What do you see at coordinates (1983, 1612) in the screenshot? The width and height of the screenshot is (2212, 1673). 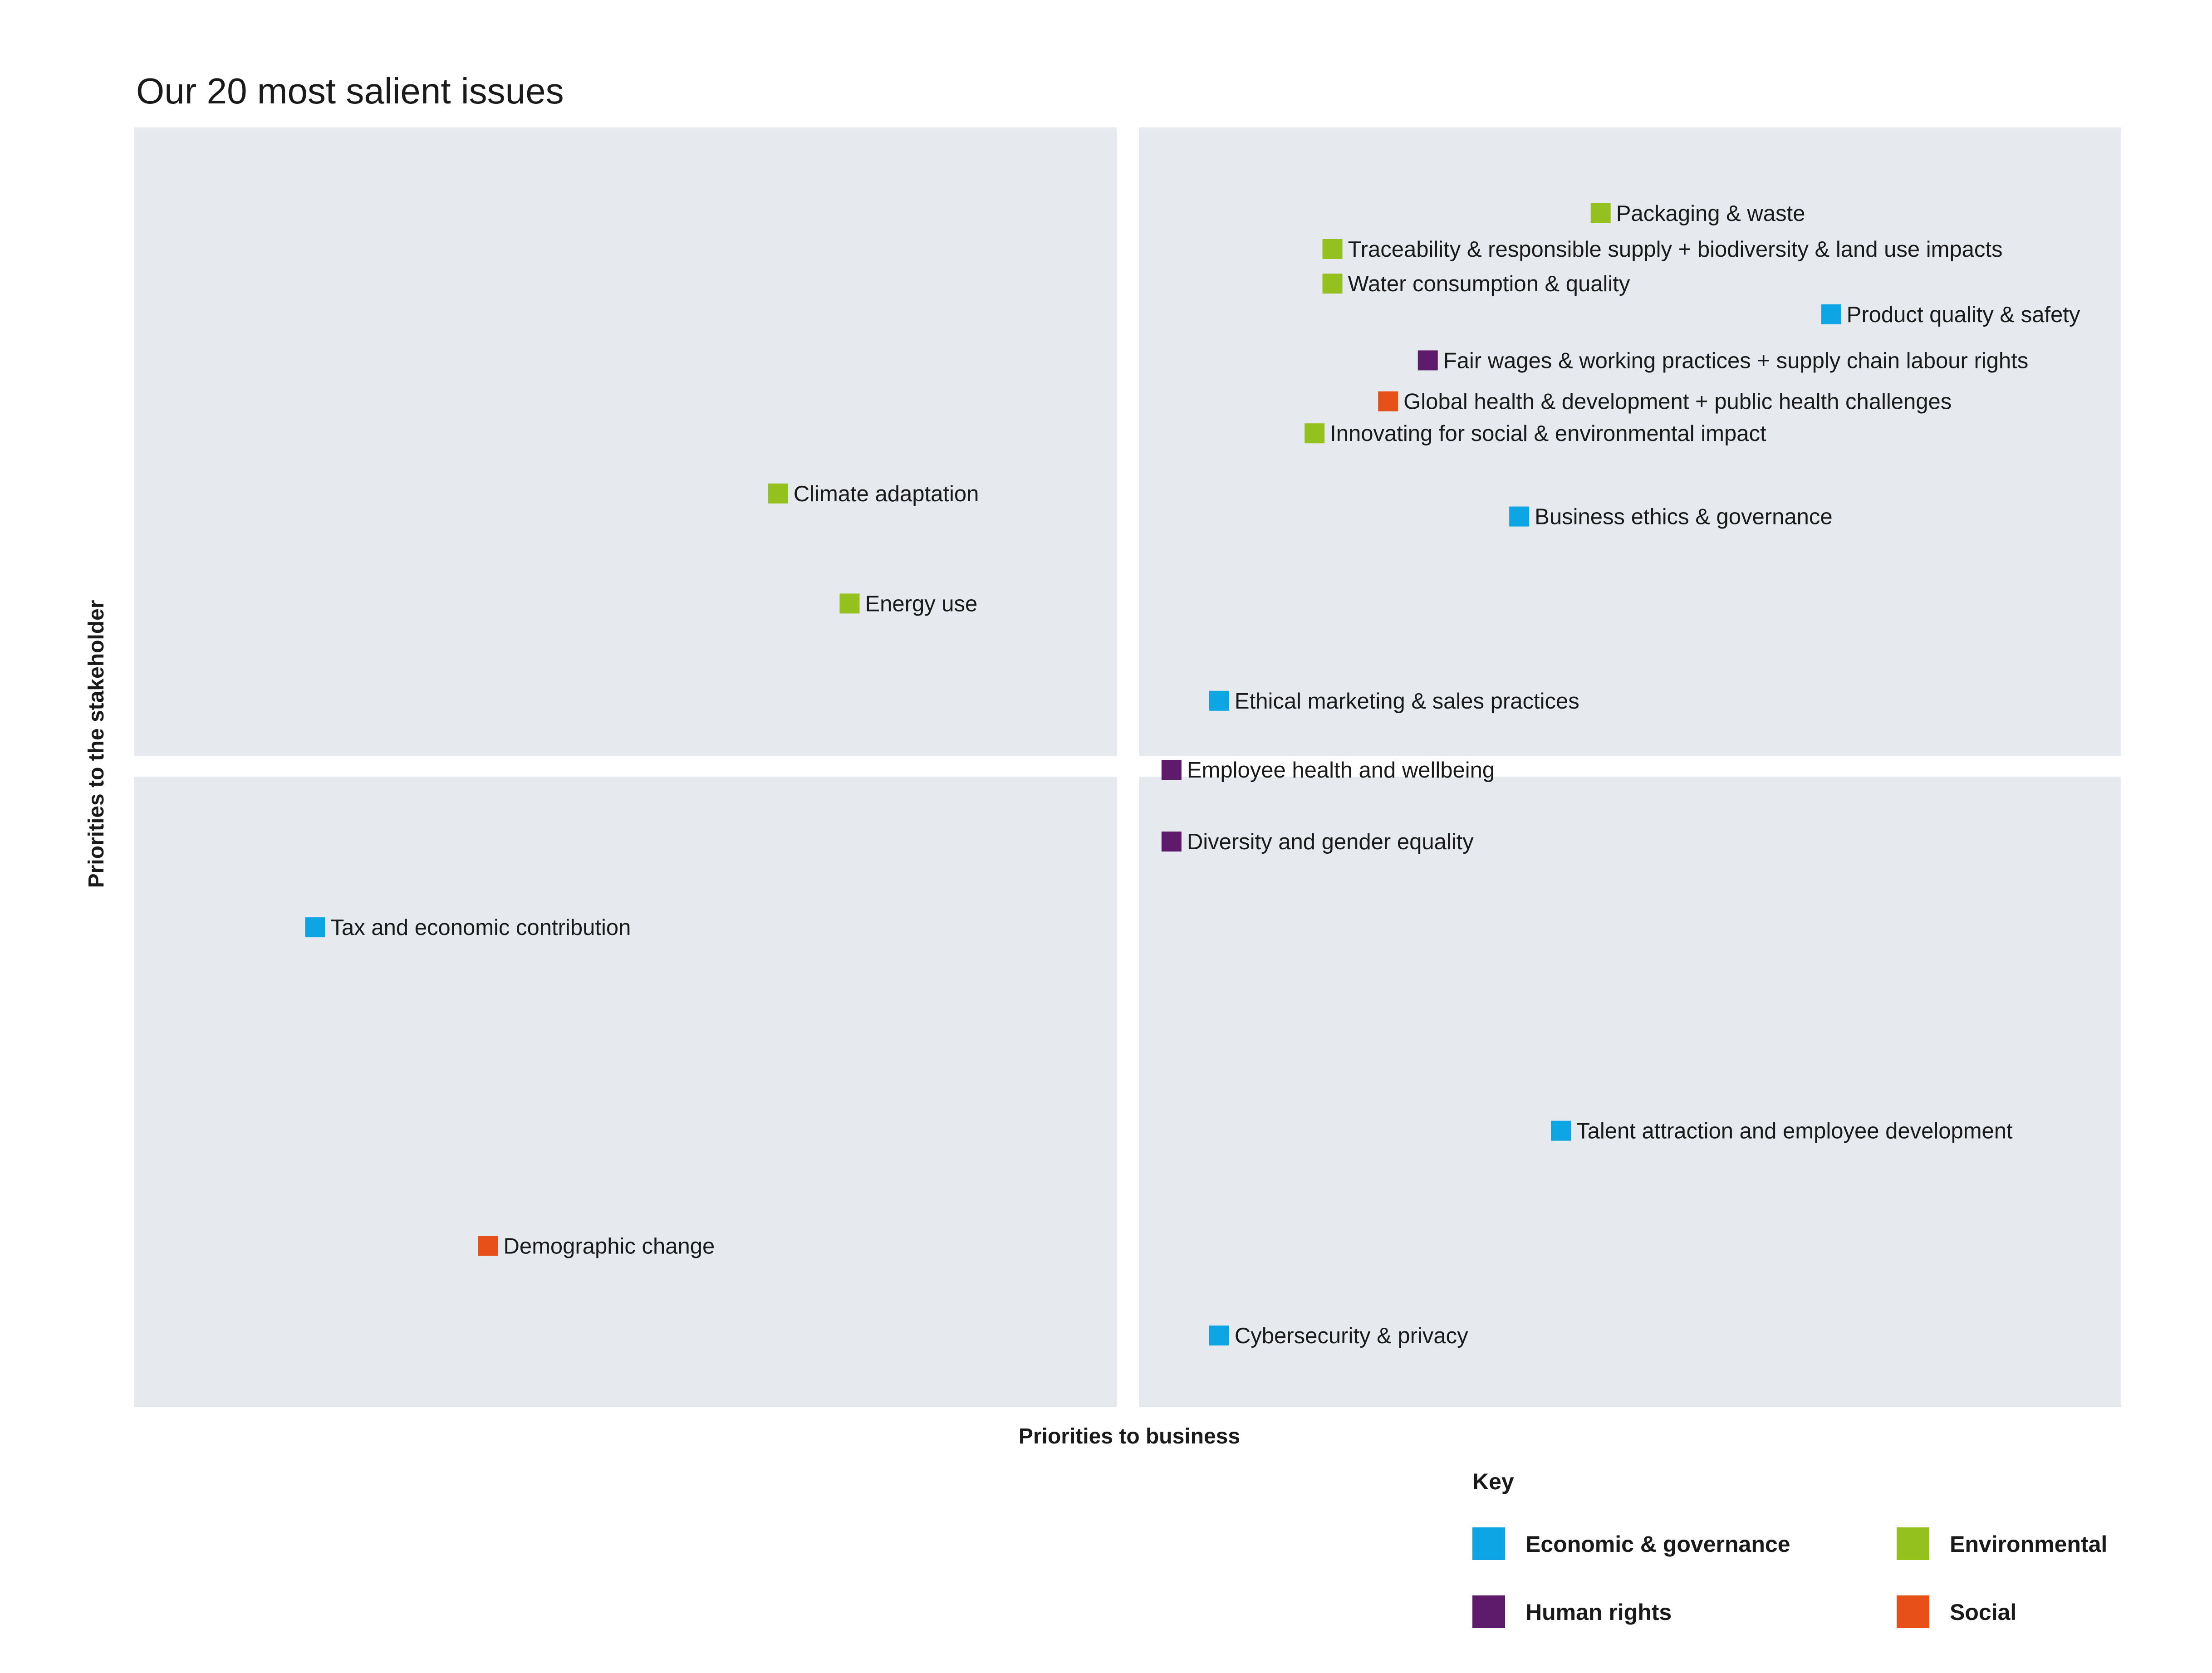 I see `legend-label: Social` at bounding box center [1983, 1612].